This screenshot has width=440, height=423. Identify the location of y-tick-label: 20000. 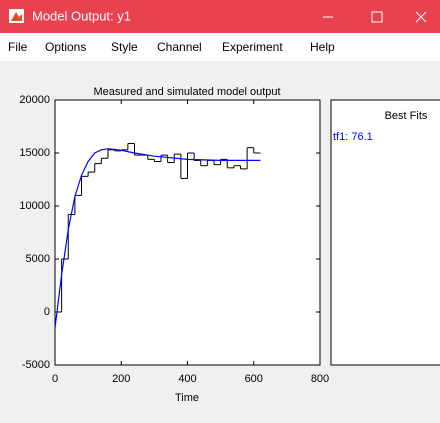
(34, 100).